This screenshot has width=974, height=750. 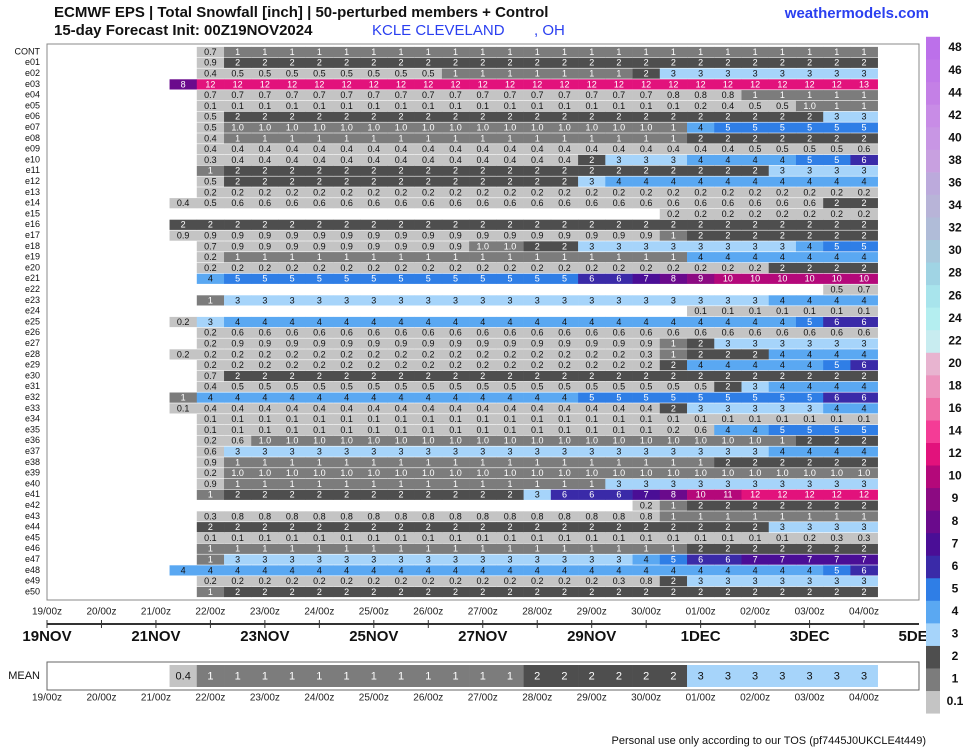 What do you see at coordinates (955, 634) in the screenshot?
I see `colorbar-label: 3` at bounding box center [955, 634].